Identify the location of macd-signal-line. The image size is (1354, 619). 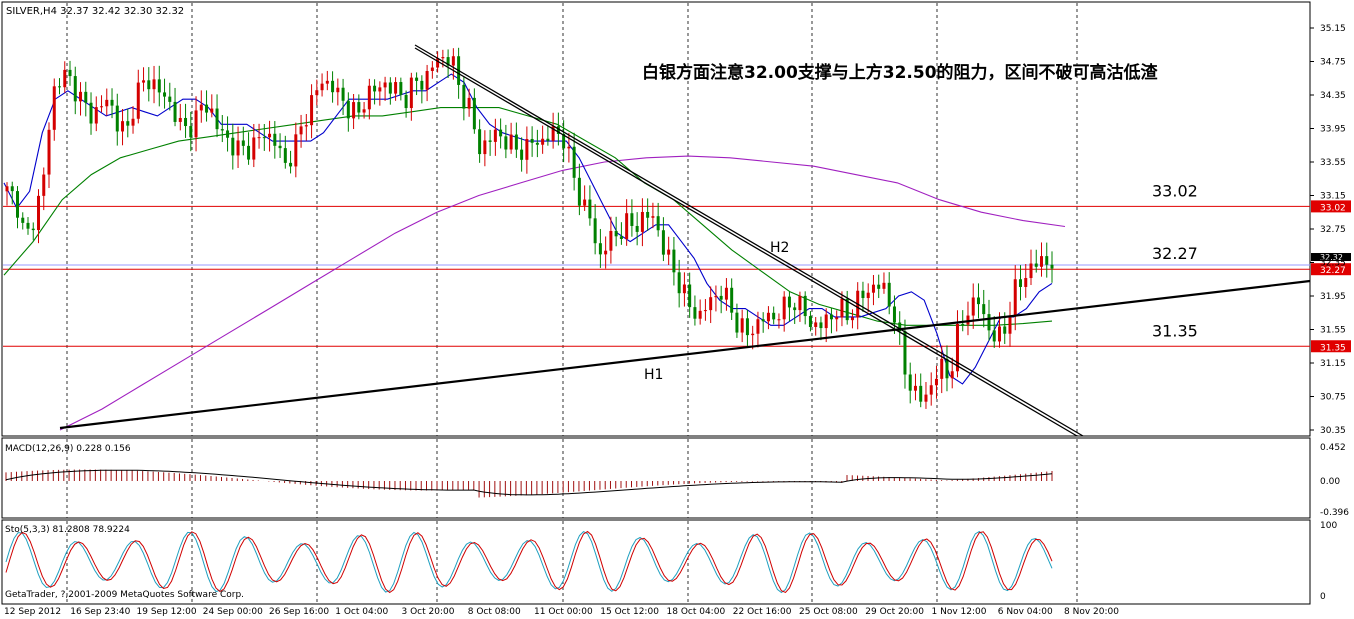
(529, 482).